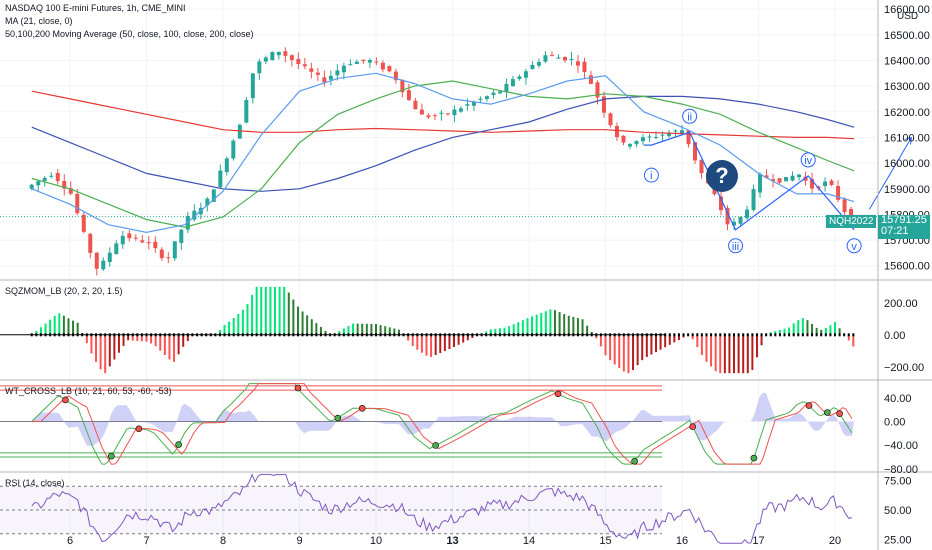 This screenshot has width=932, height=550. I want to click on x-tick-label: 17, so click(758, 541).